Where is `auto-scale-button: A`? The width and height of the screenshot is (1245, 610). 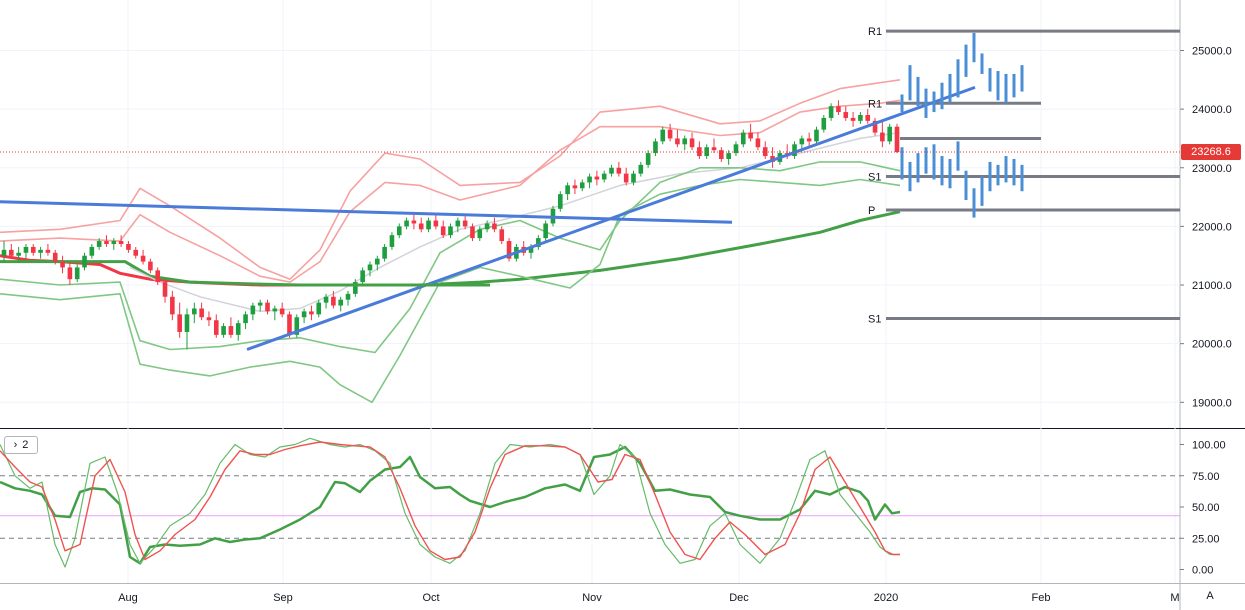 auto-scale-button: A is located at coordinates (1210, 596).